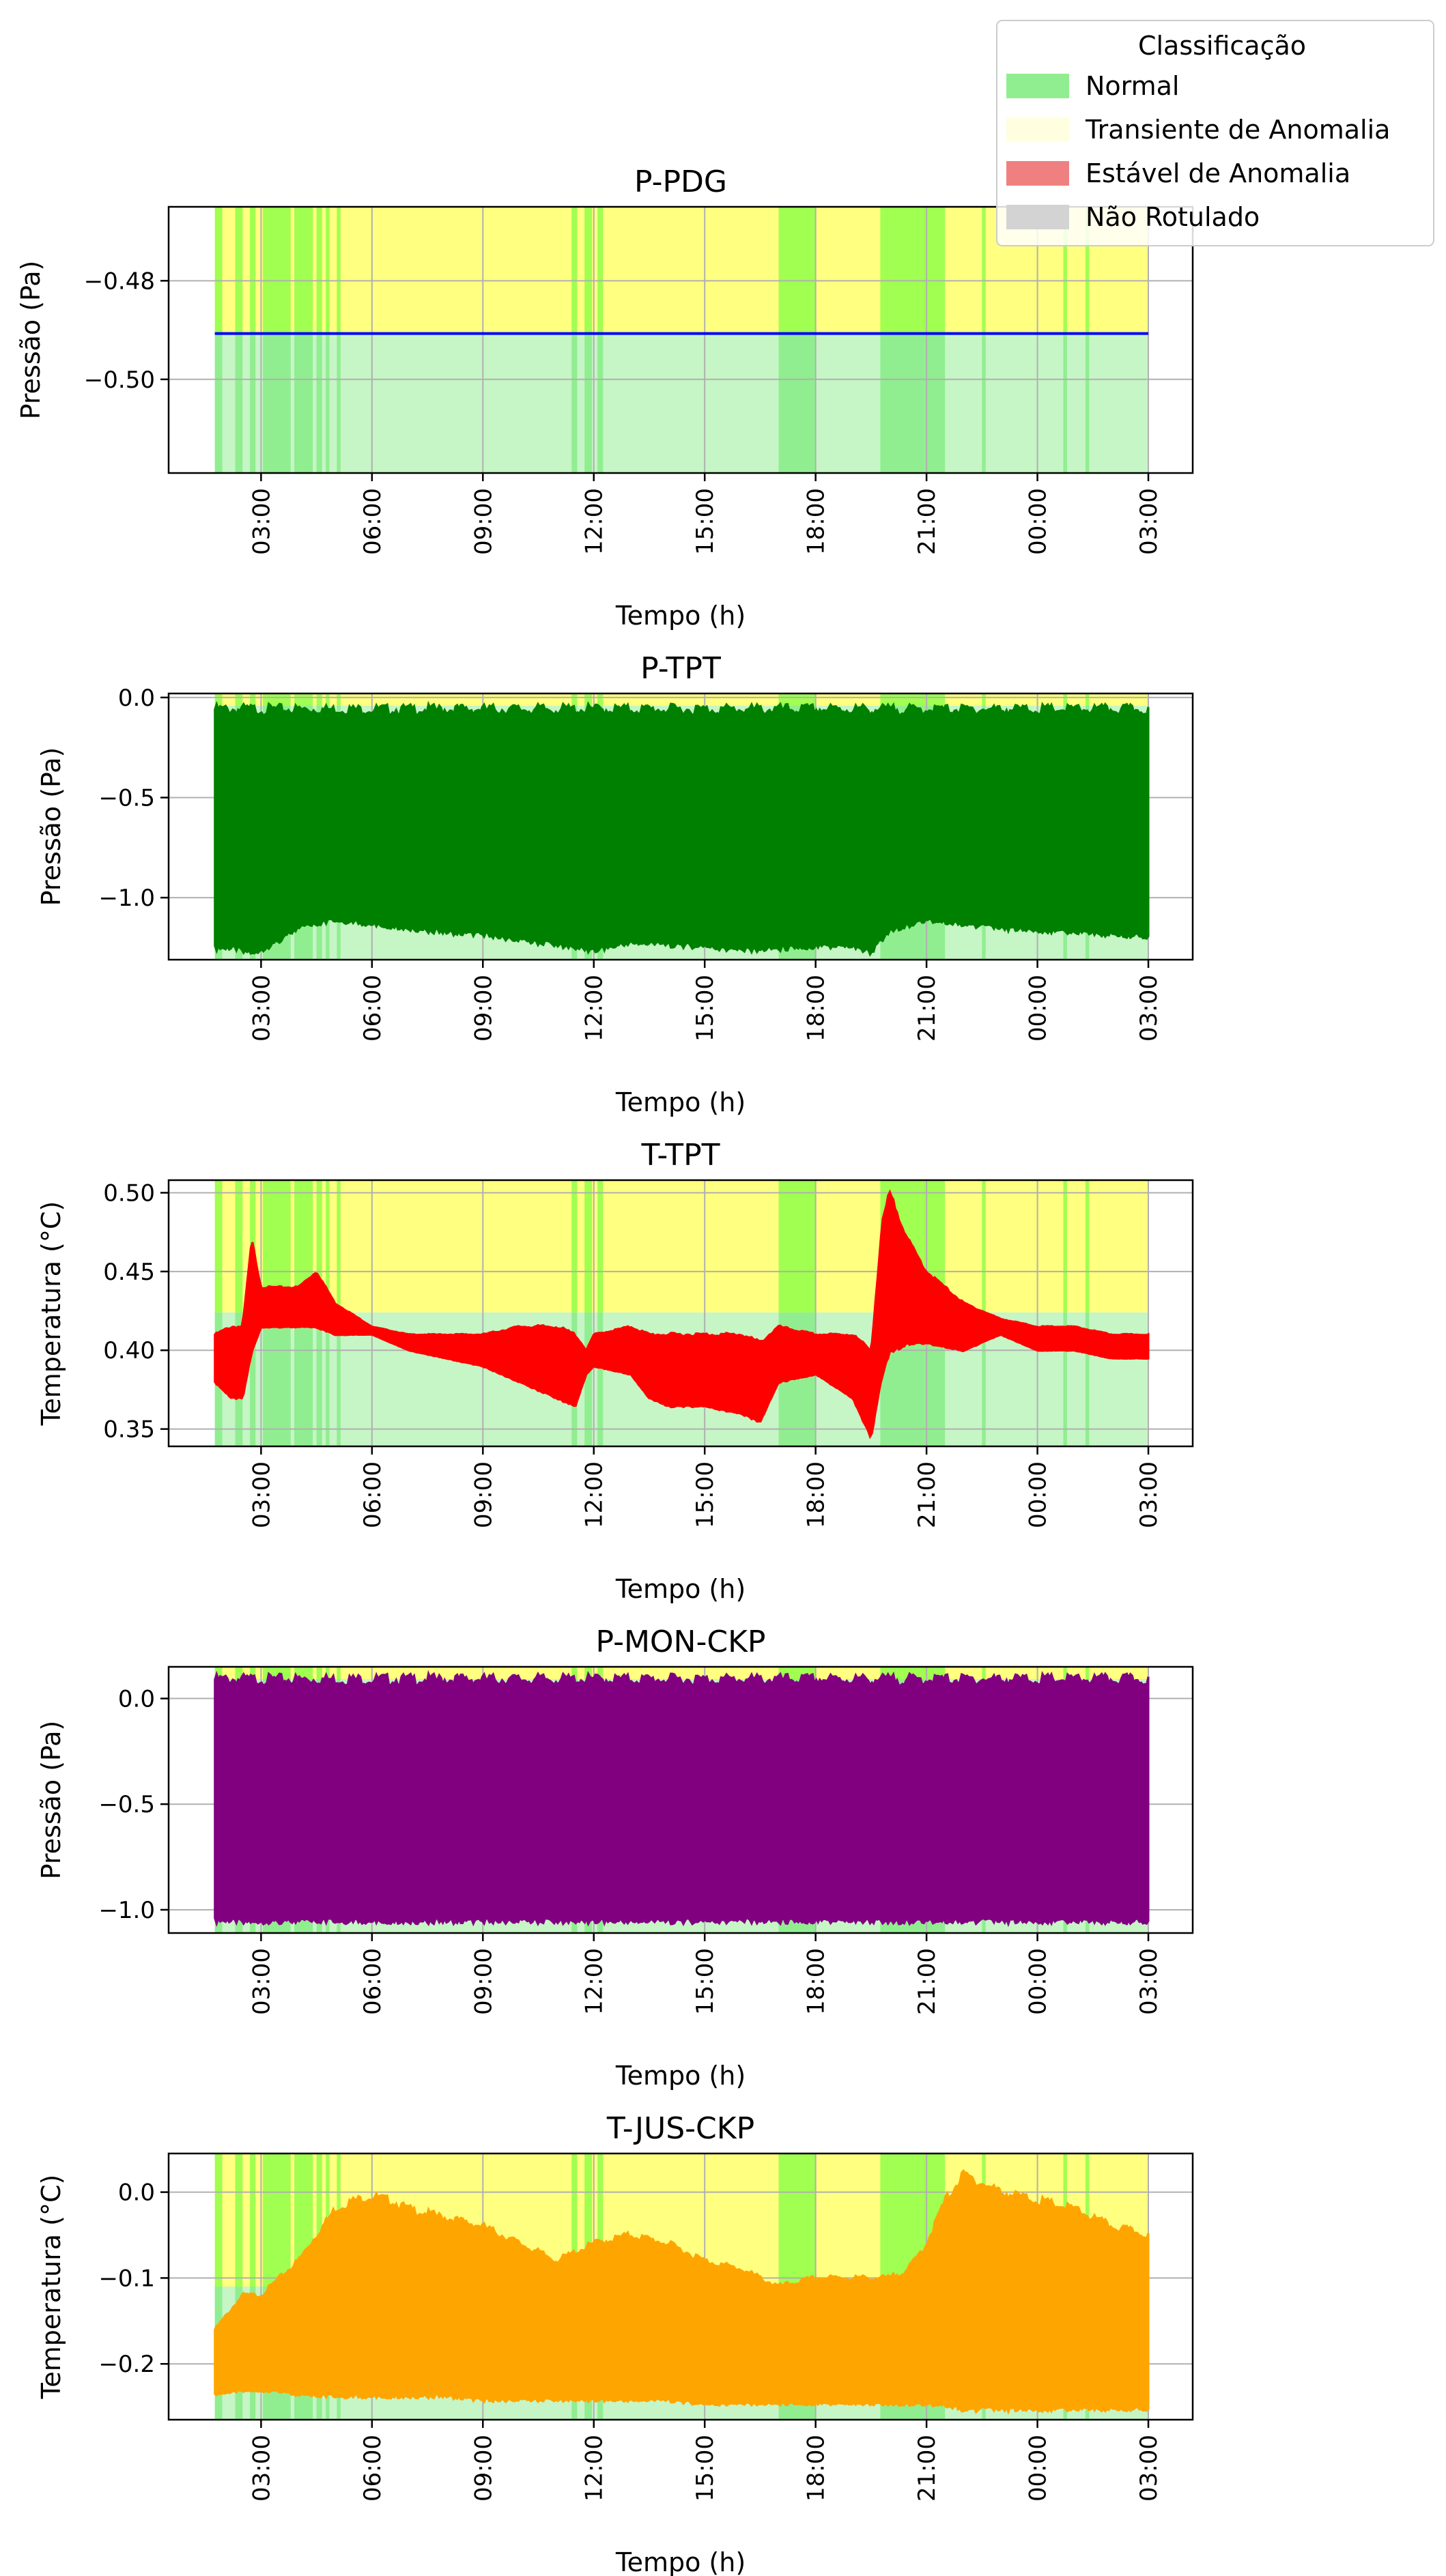  Describe the element at coordinates (680, 616) in the screenshot. I see `x-axis-label: Tempo (h)` at that location.